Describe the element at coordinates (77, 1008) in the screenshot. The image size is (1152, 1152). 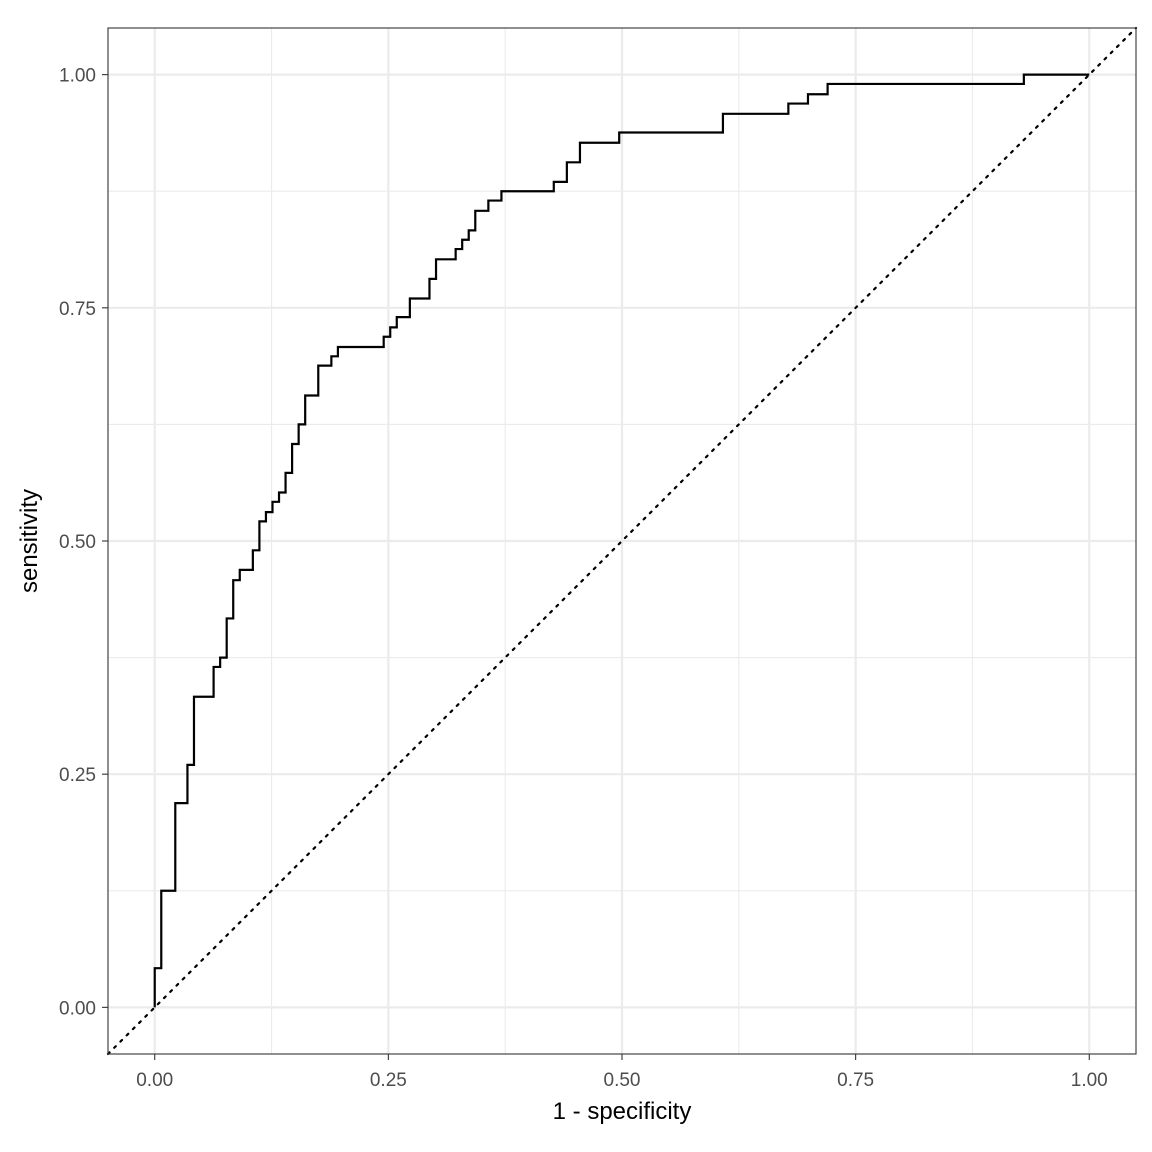
I see `y-tick-label-0: 0.00` at that location.